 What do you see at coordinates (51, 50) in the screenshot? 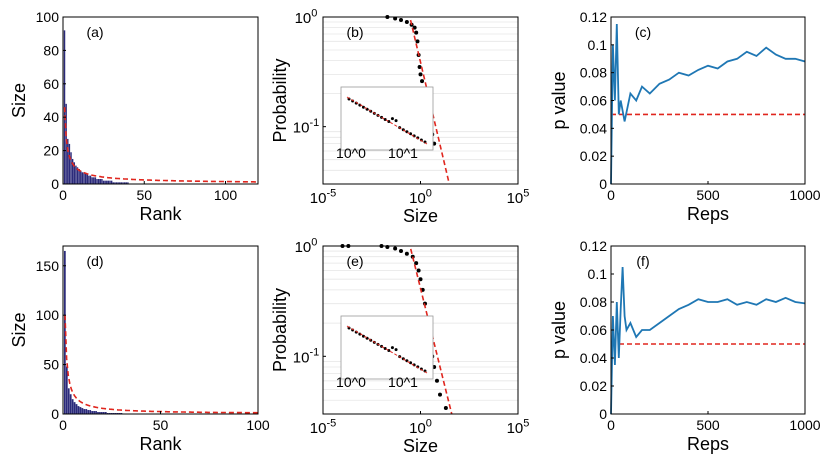
I see `y-tick-label: 80` at bounding box center [51, 50].